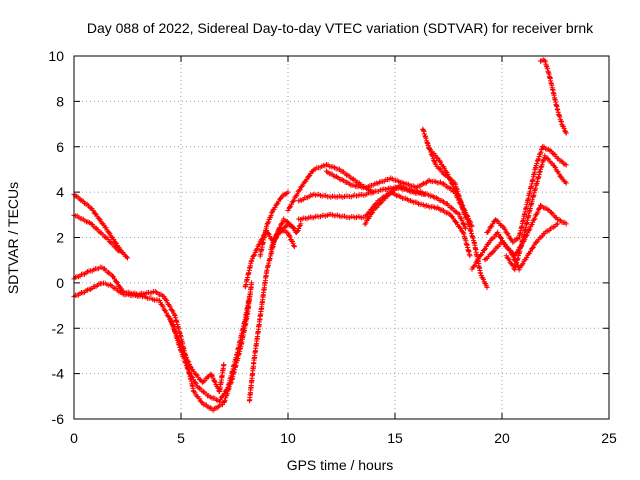 Image resolution: width=640 pixels, height=480 pixels. What do you see at coordinates (74, 438) in the screenshot?
I see `x-tick-label: 0` at bounding box center [74, 438].